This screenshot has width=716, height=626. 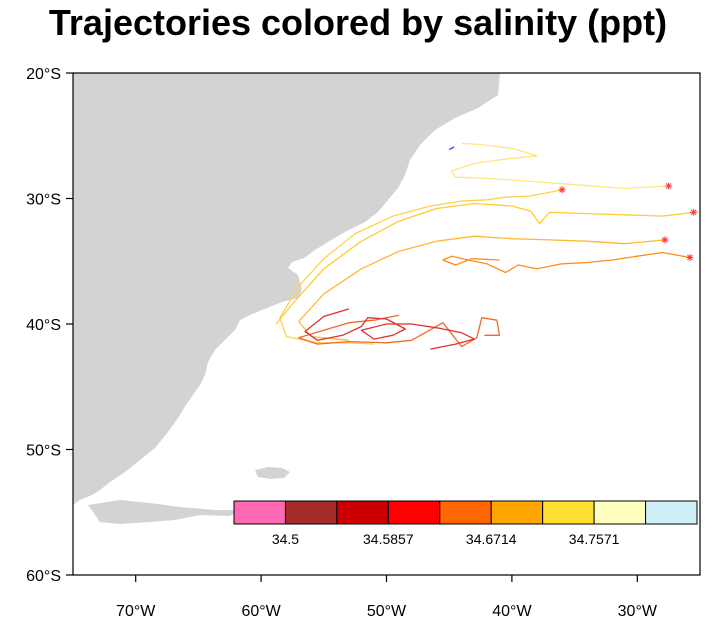 What do you see at coordinates (399, 331) in the screenshot?
I see `trajectory-6-line` at bounding box center [399, 331].